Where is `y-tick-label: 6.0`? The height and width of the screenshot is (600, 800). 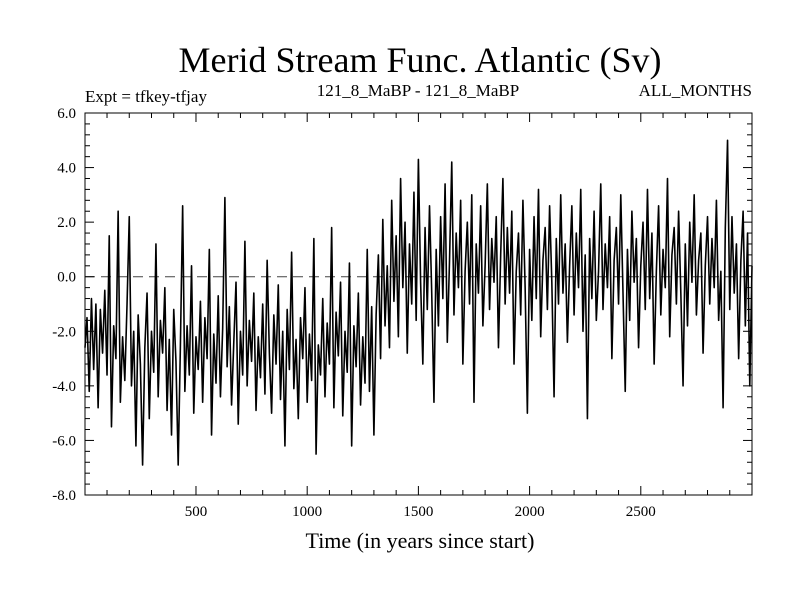
y-tick-label: 6.0 is located at coordinates (66, 114).